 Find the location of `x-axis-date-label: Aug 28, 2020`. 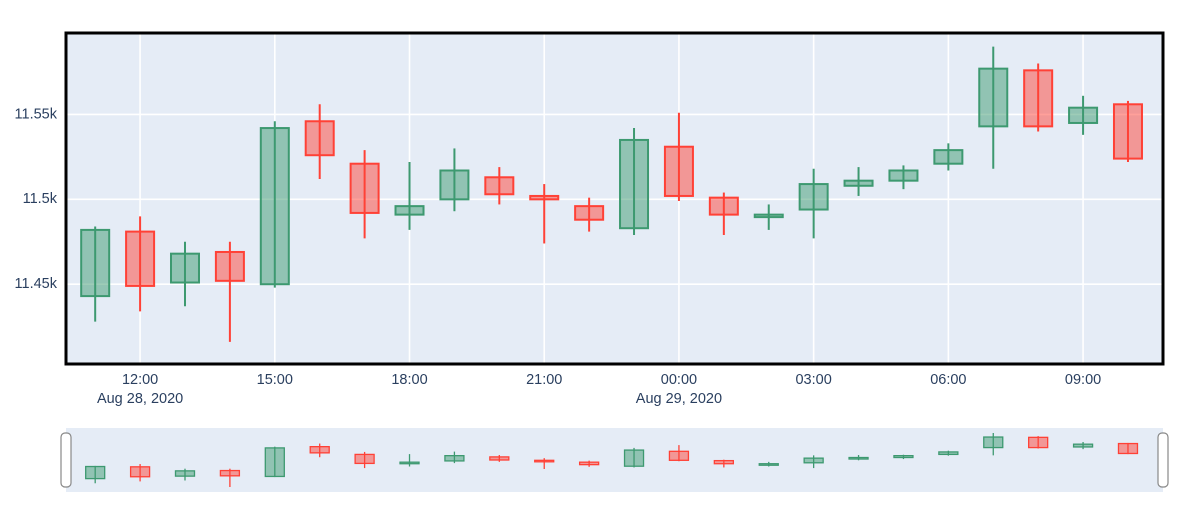

x-axis-date-label: Aug 28, 2020 is located at coordinates (140, 399).